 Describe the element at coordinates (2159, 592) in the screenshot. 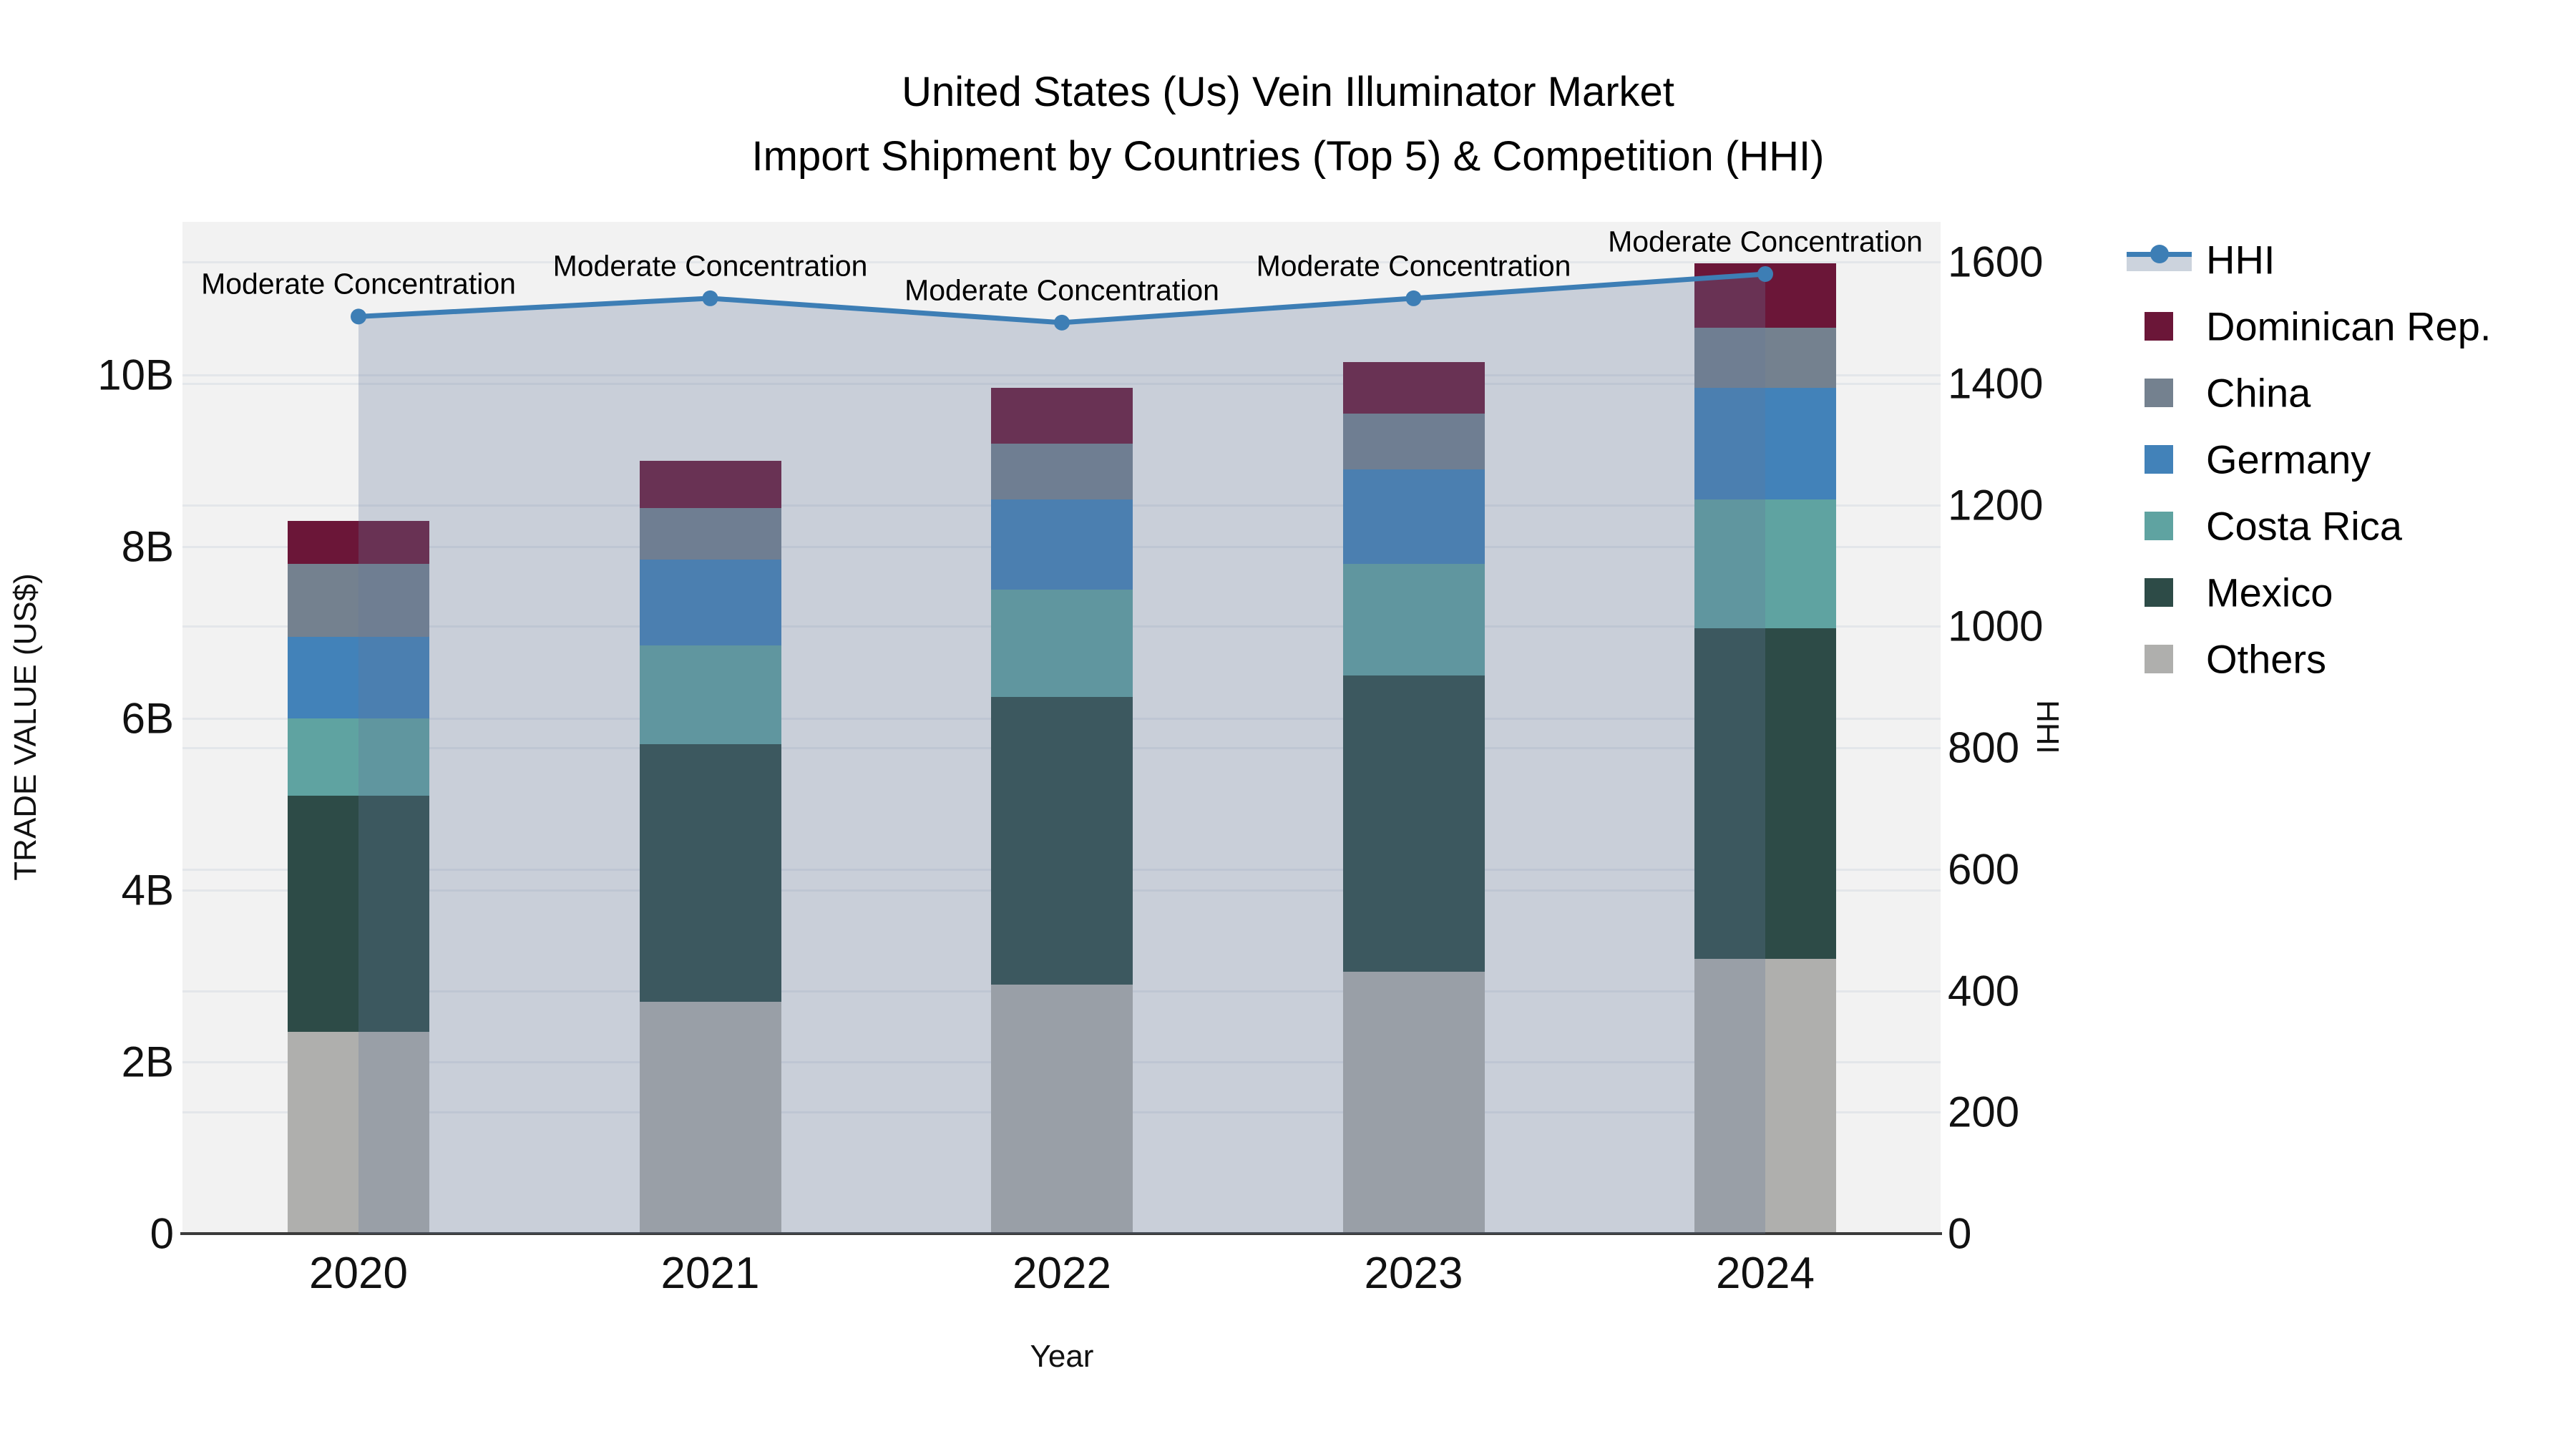

I see `legend-swatch-mexico` at that location.